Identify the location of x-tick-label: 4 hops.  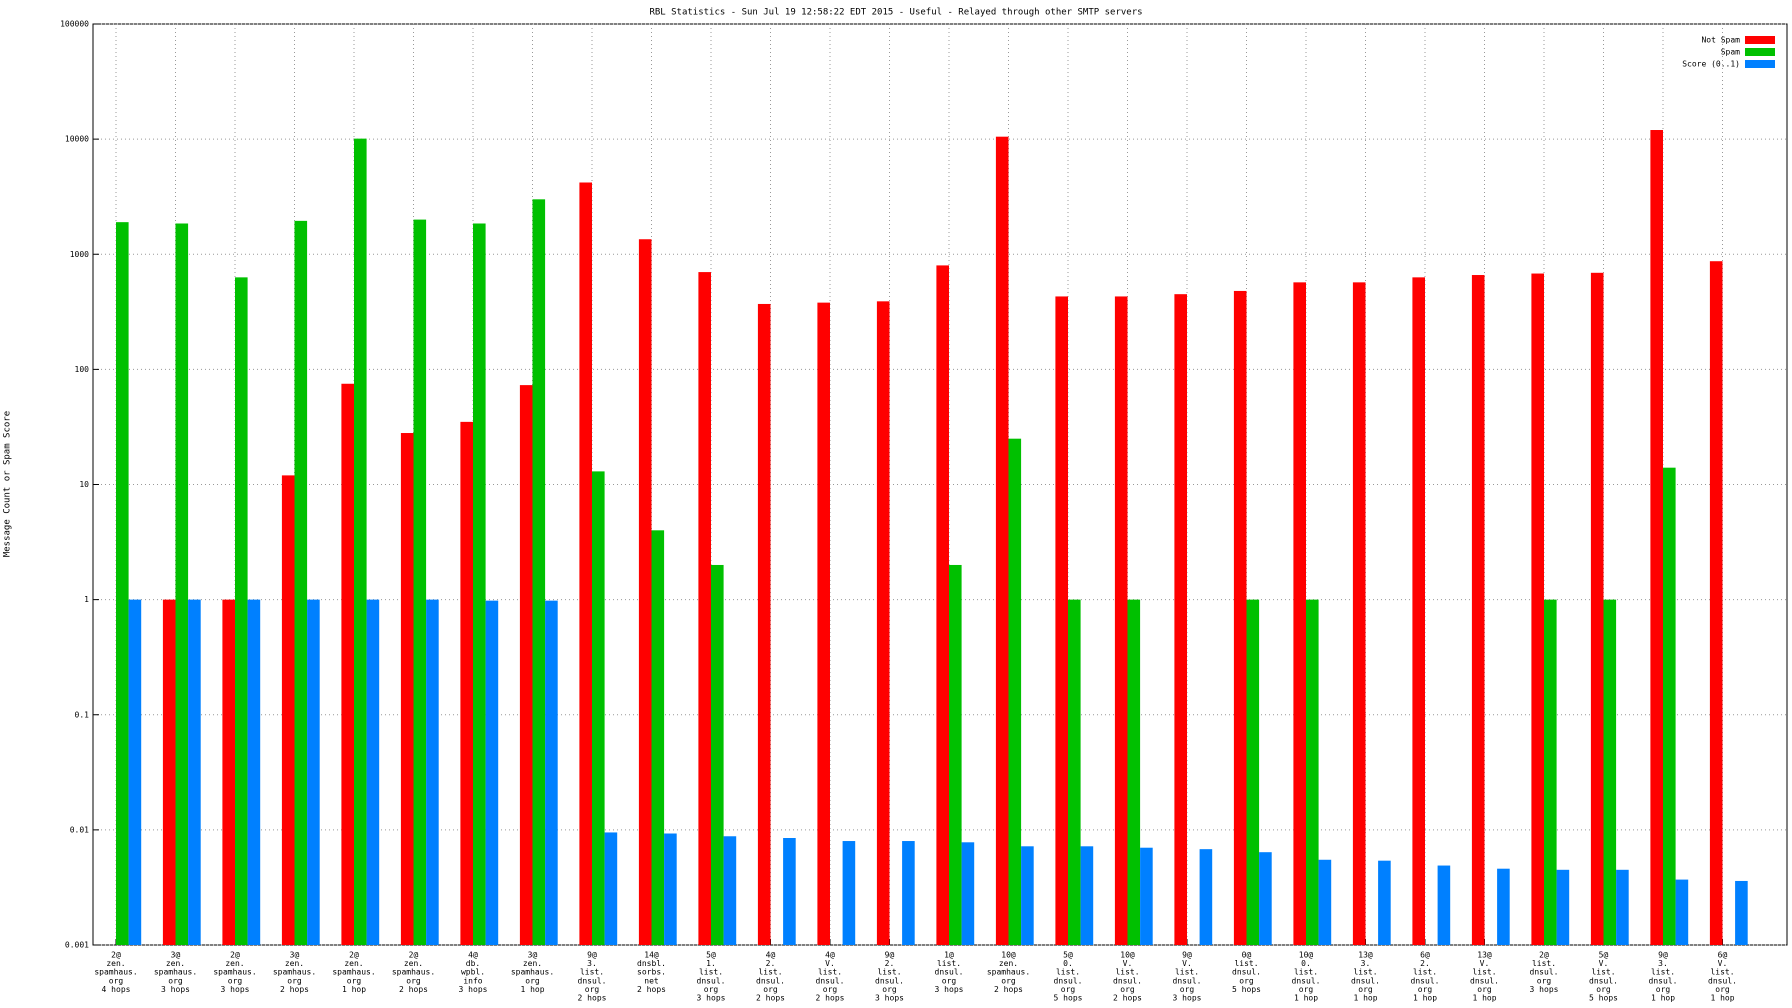
(116, 989).